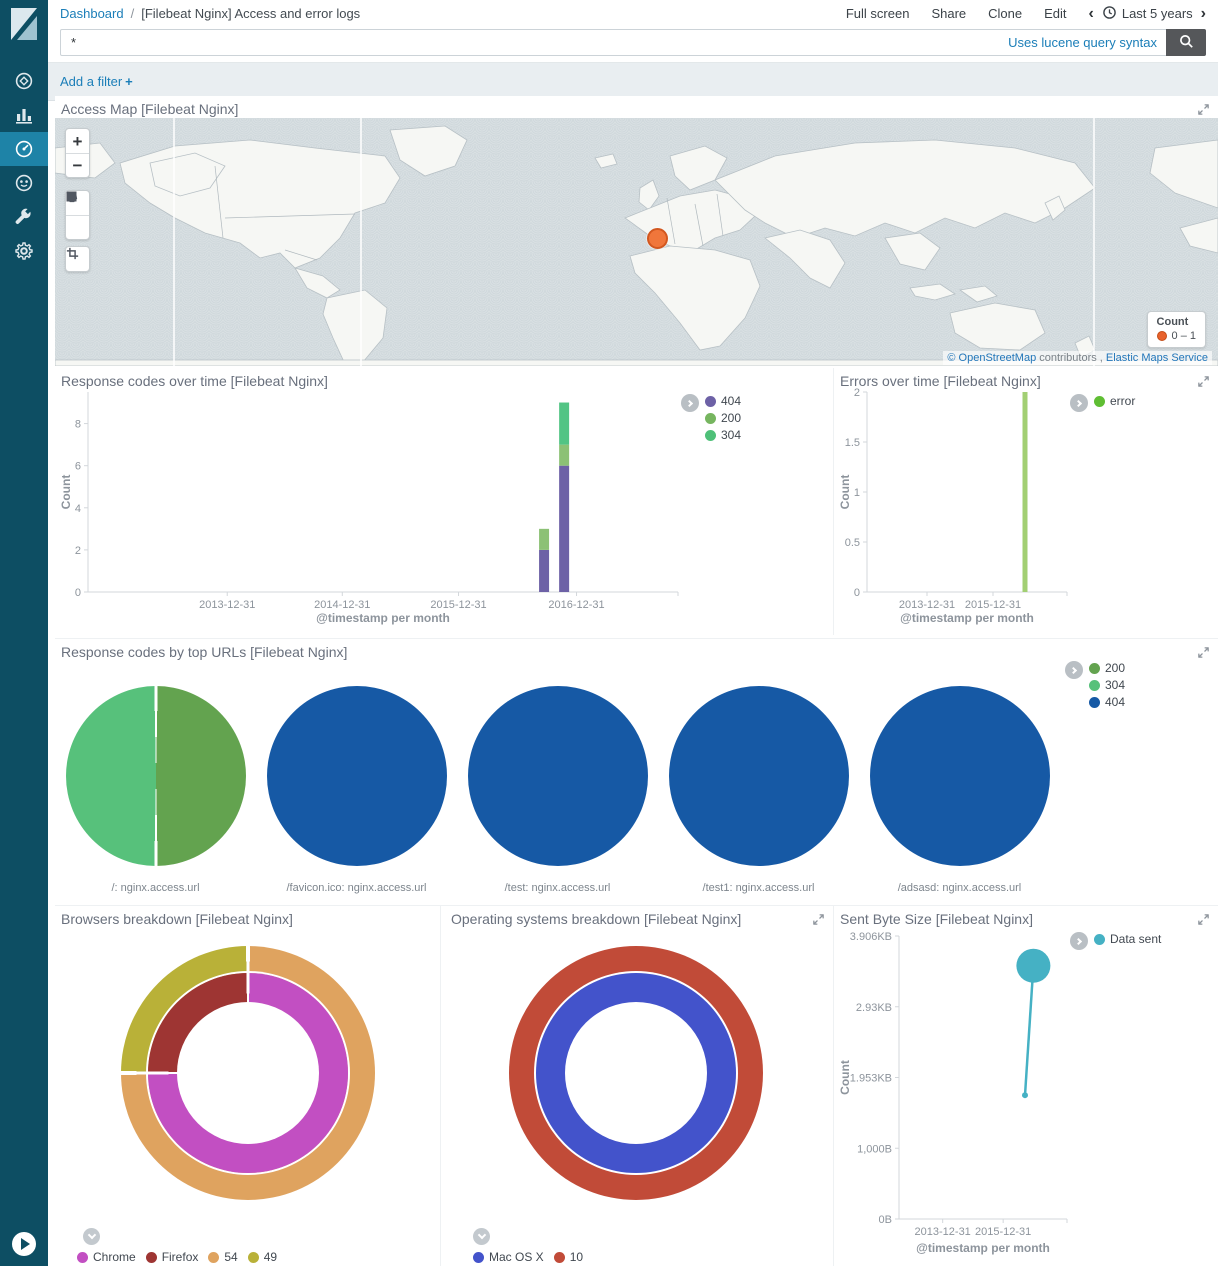 This screenshot has width=1218, height=1266. What do you see at coordinates (77, 215) in the screenshot?
I see `draw-rectangle-button` at bounding box center [77, 215].